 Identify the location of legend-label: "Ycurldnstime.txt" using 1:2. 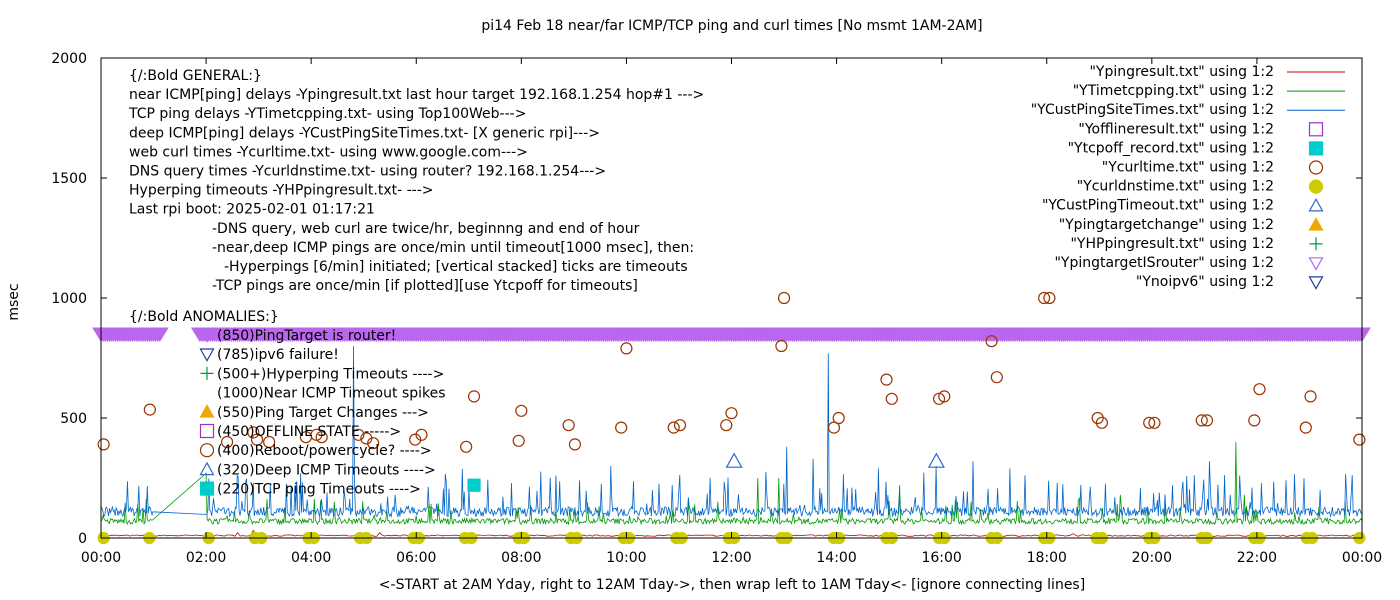
(1175, 187).